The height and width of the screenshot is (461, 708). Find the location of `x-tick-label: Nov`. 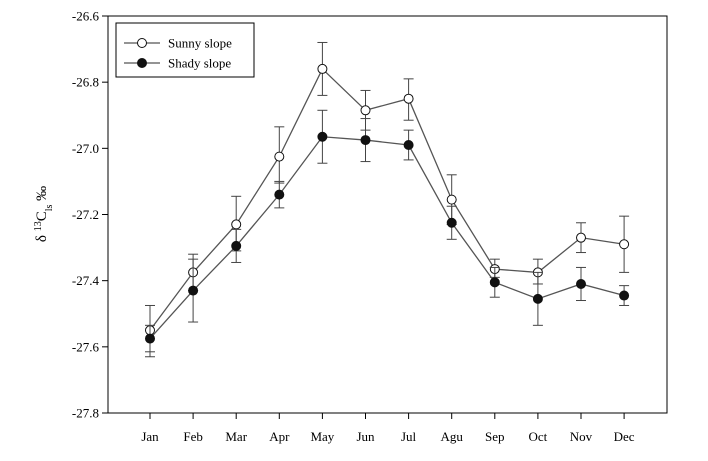

x-tick-label: Nov is located at coordinates (581, 436).